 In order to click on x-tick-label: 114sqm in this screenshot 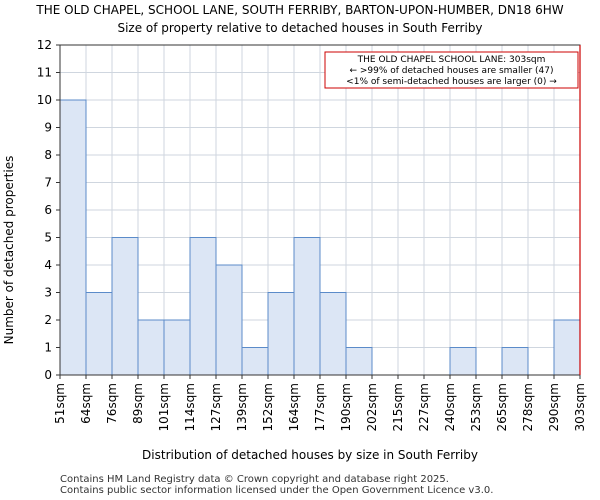, I will do `click(190, 407)`.